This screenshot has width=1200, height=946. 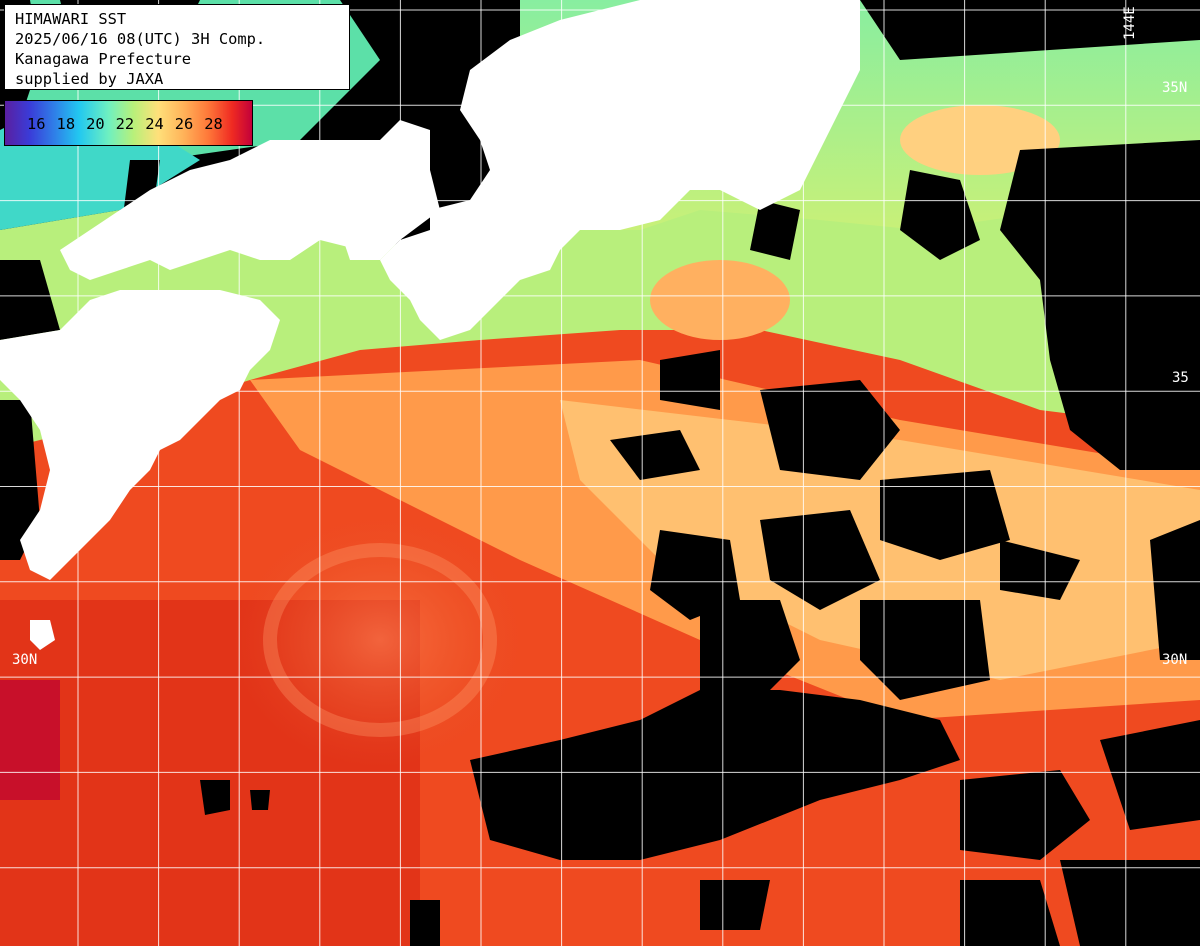 What do you see at coordinates (1175, 660) in the screenshot?
I see `lat-label-30n-right: 30N` at bounding box center [1175, 660].